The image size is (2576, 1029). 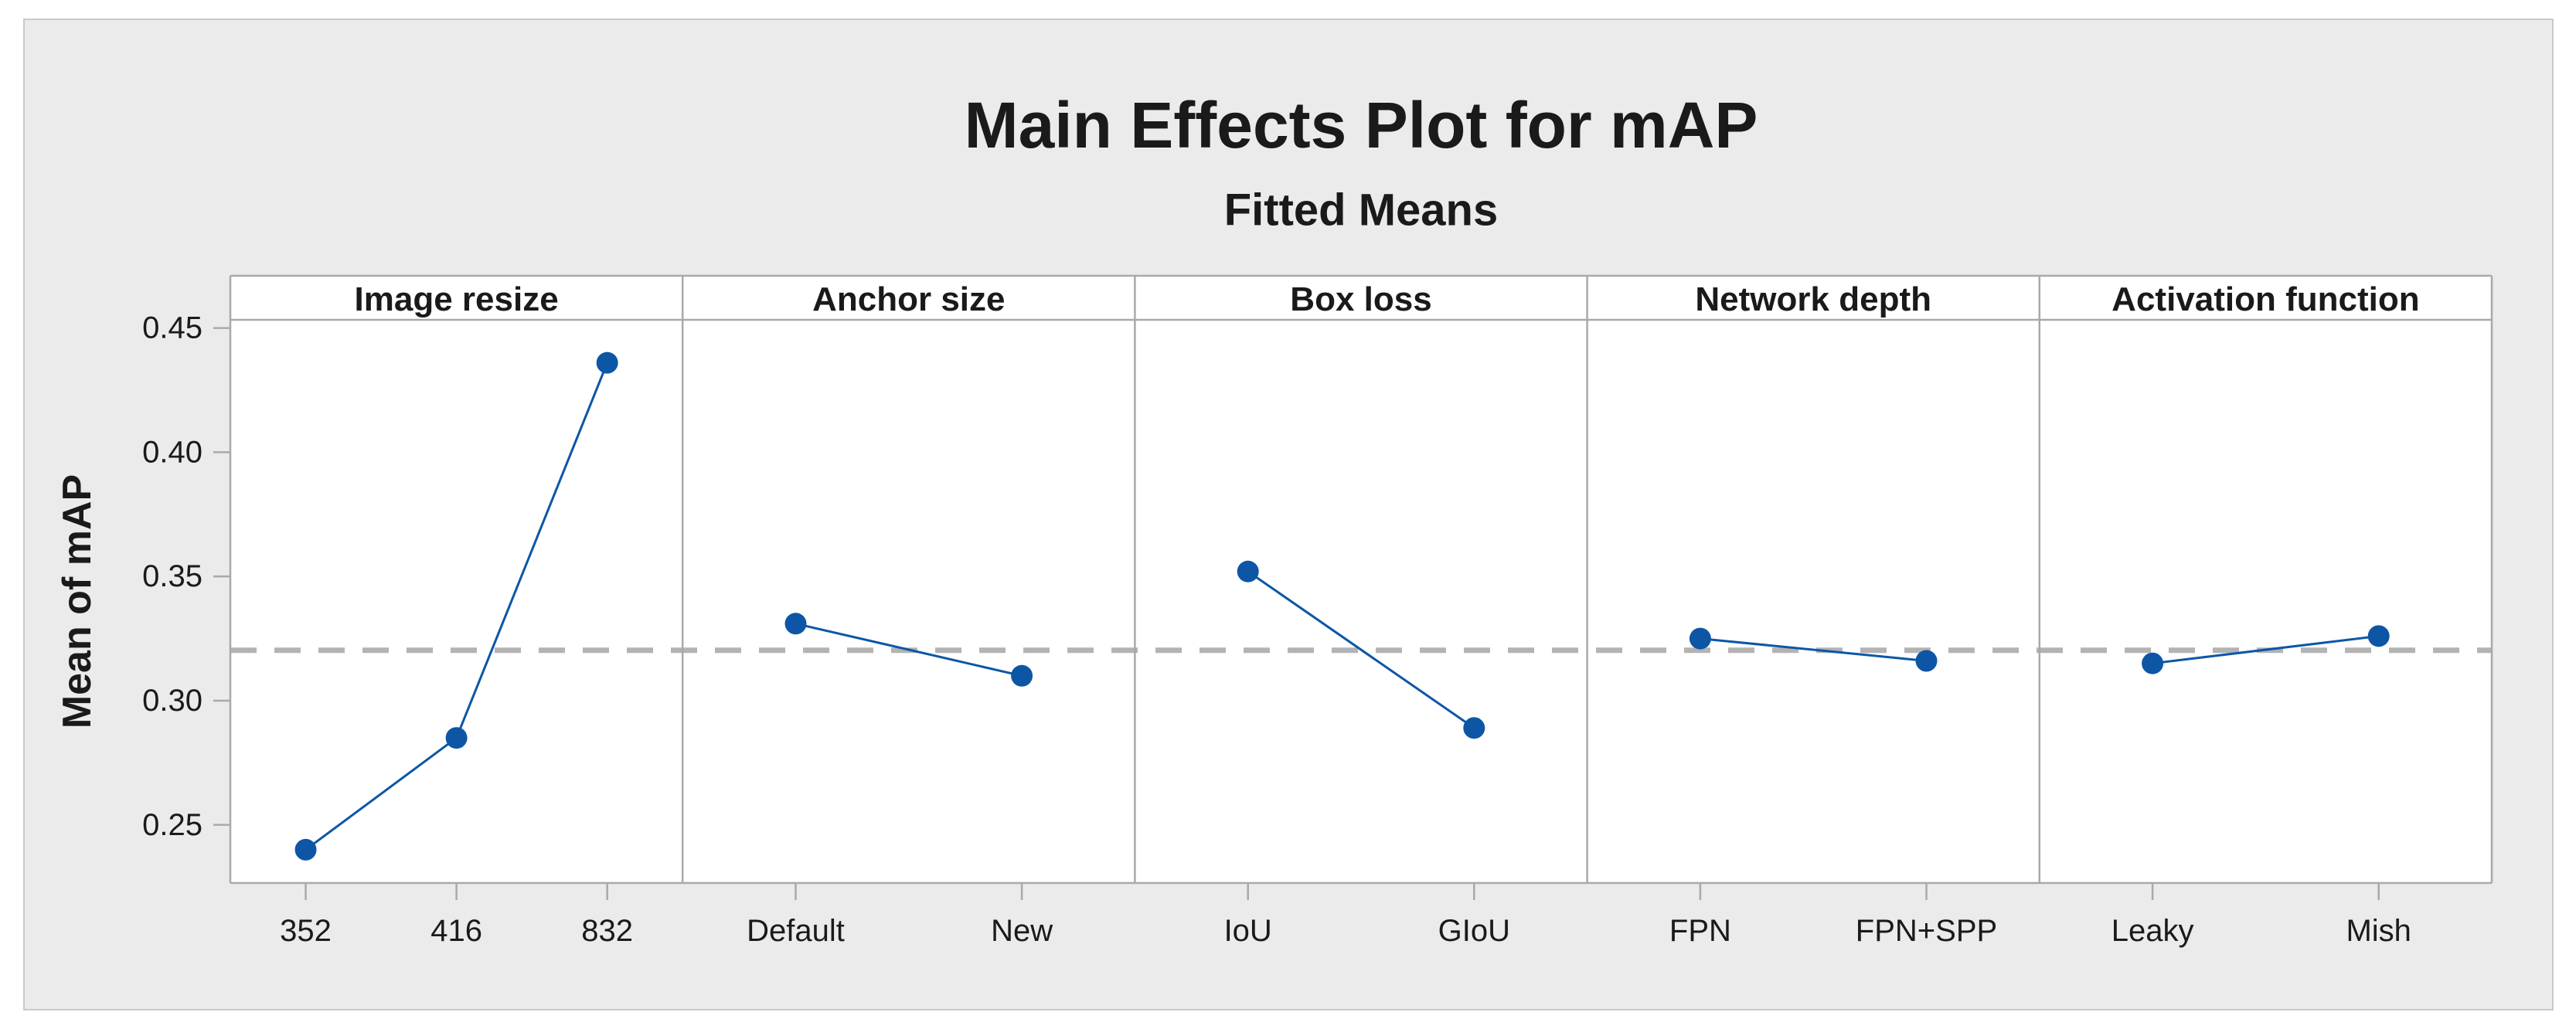 I want to click on panel-header-label: Activation function, so click(x=2265, y=299).